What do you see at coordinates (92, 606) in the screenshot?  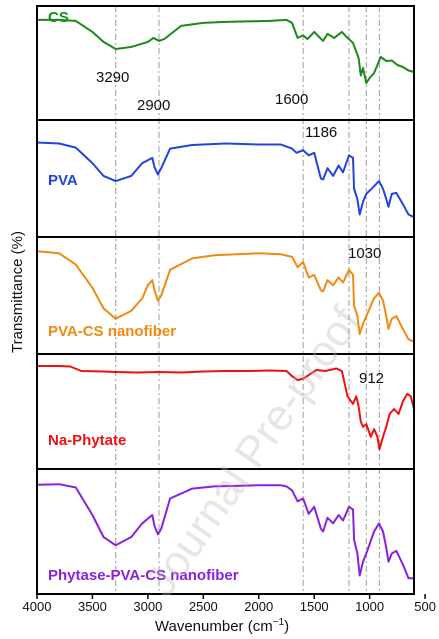 I see `x-tick-label-3500: 3500` at bounding box center [92, 606].